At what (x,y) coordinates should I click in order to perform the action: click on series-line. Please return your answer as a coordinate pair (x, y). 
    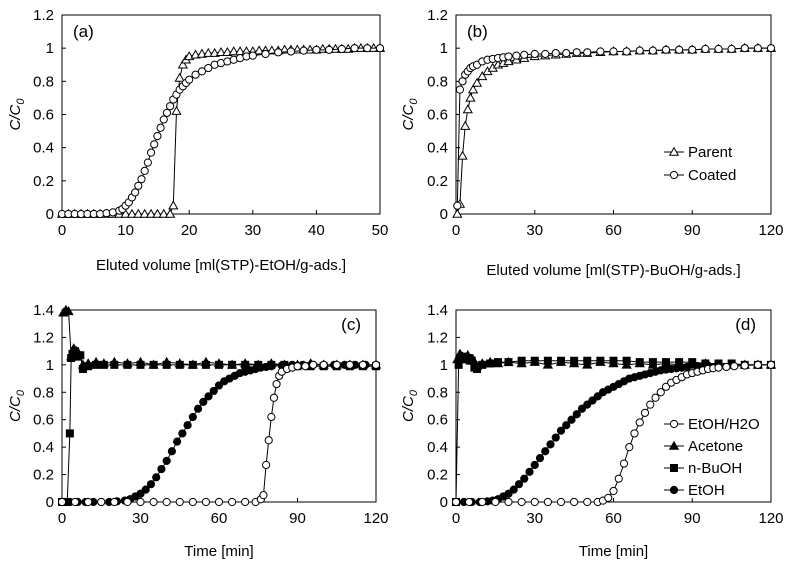
    Looking at the image, I should click on (219, 426).